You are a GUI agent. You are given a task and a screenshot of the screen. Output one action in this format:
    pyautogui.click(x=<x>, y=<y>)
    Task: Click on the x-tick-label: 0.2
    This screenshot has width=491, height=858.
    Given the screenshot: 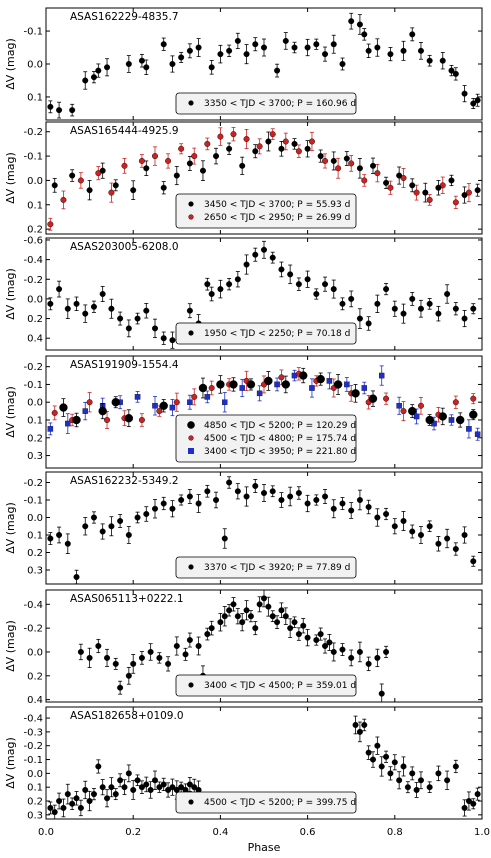 What is the action you would take?
    pyautogui.click(x=133, y=832)
    